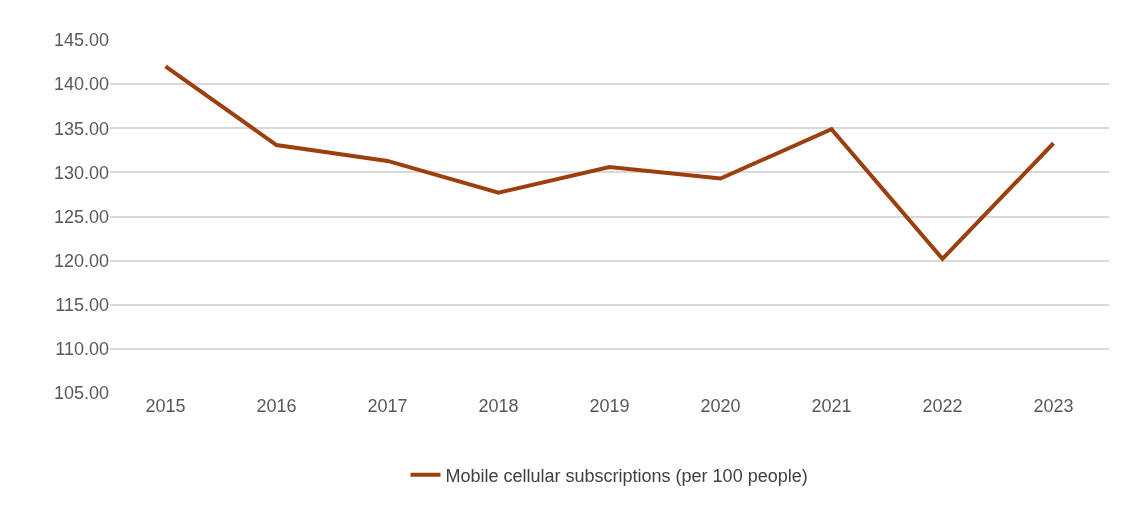  Describe the element at coordinates (81, 260) in the screenshot. I see `y-tick-label: 120.00` at that location.